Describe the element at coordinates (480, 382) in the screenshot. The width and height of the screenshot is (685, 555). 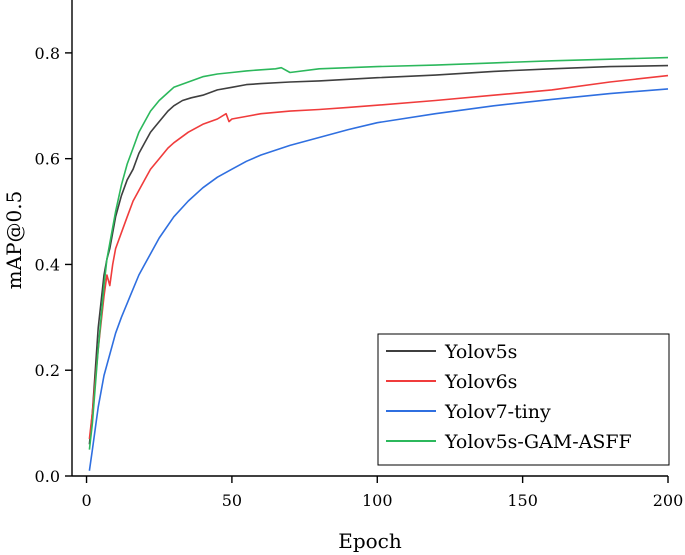
I see `legend-label-yolov6s: Yolov6s` at that location.